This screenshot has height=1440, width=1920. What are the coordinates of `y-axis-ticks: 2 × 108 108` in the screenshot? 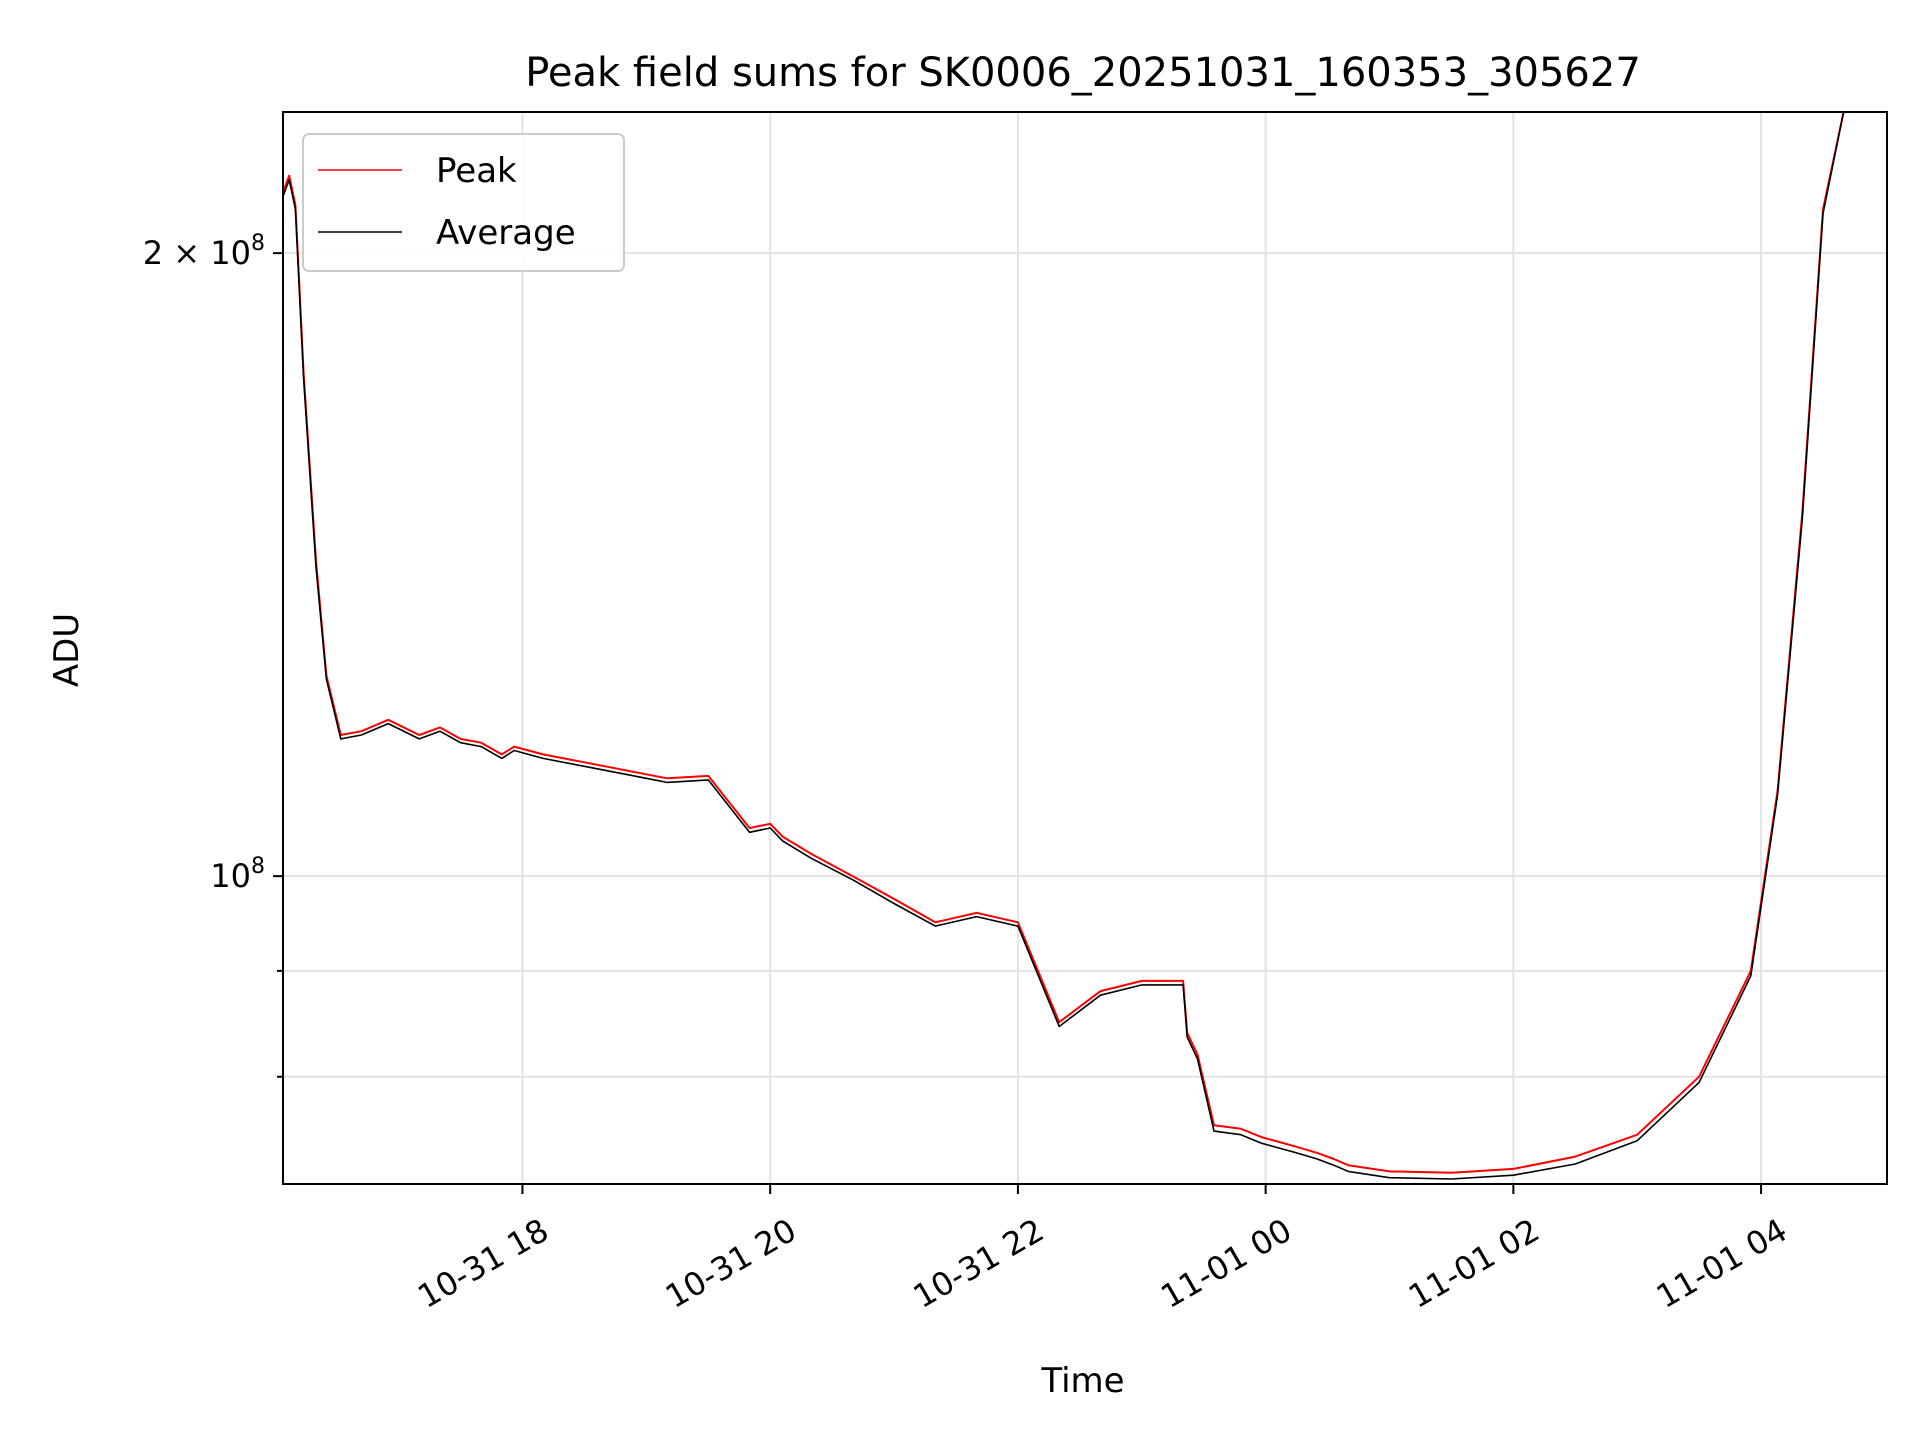 It's located at (213, 654).